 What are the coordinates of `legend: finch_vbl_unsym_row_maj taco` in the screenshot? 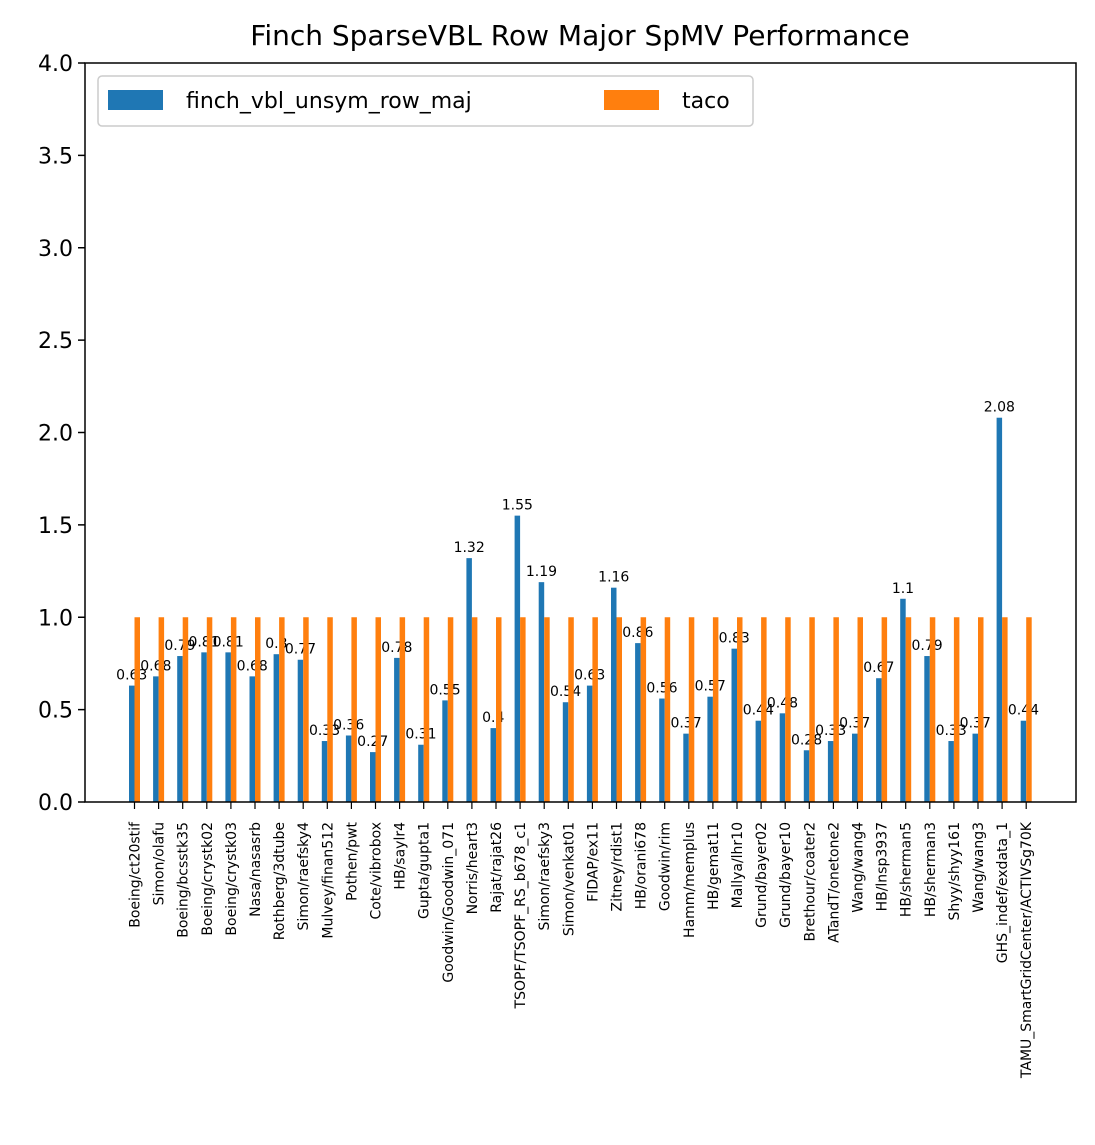 It's located at (425, 101).